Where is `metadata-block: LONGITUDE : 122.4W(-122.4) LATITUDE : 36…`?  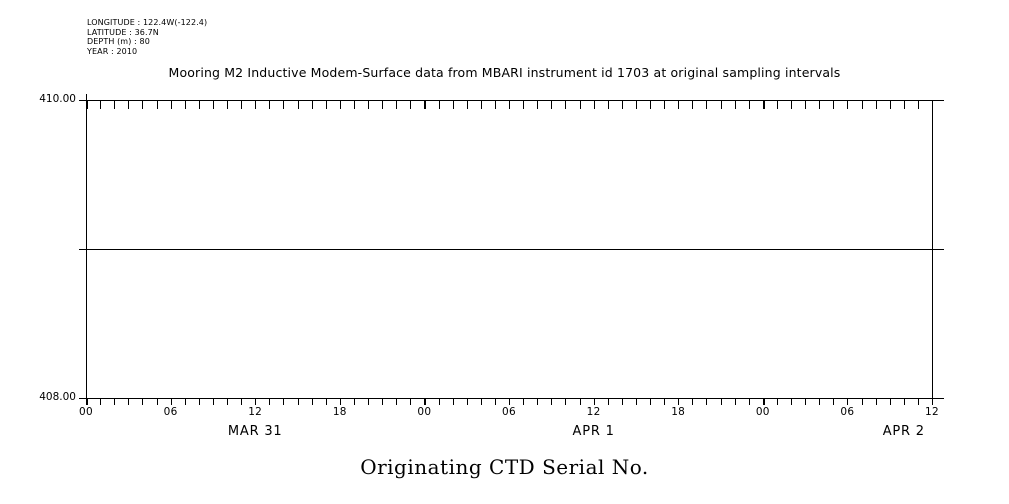 metadata-block: LONGITUDE : 122.4W(-122.4) LATITUDE : 36… is located at coordinates (147, 37).